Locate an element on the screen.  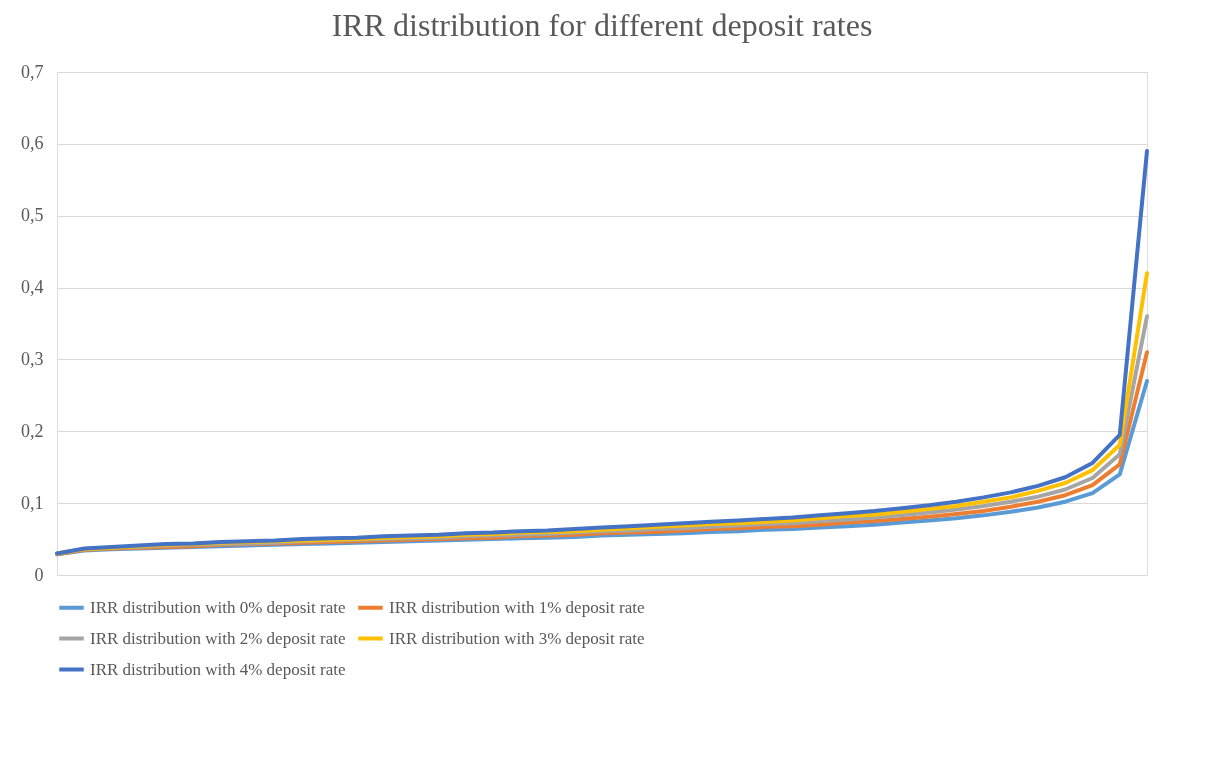
legend-label: IRR distribution with 0% deposit rate is located at coordinates (218, 607).